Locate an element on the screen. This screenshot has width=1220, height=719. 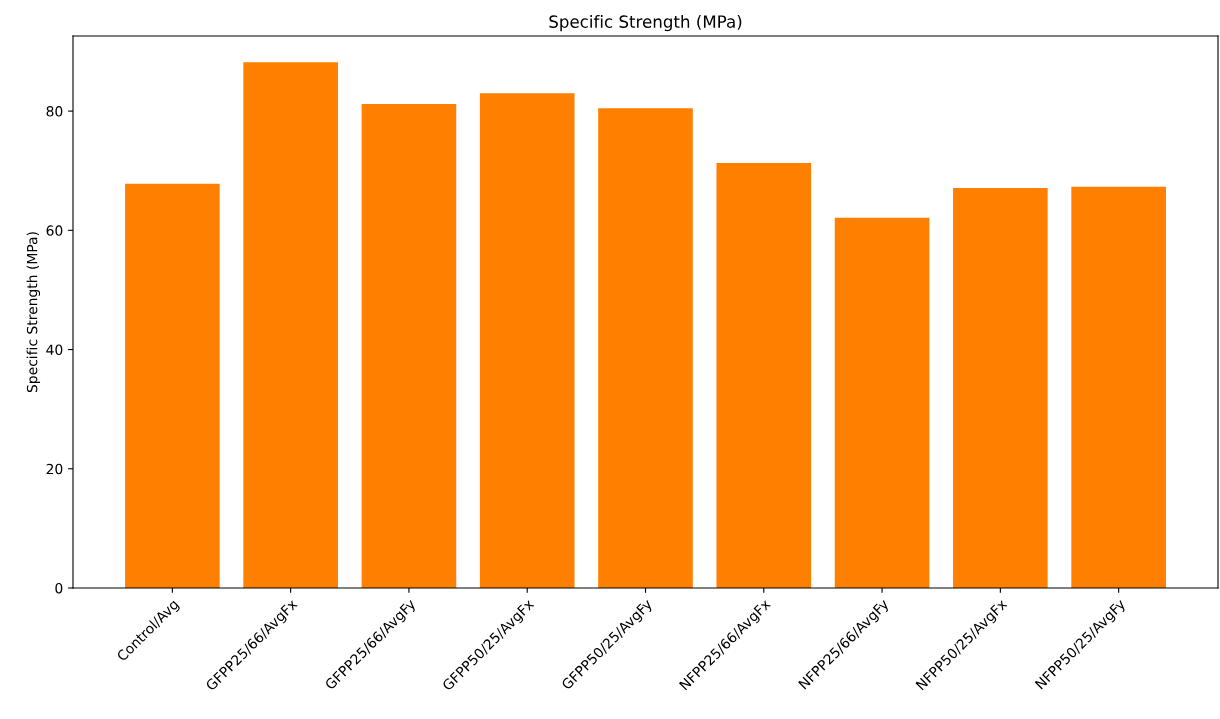
y-tick-label: 80 is located at coordinates (54, 111).